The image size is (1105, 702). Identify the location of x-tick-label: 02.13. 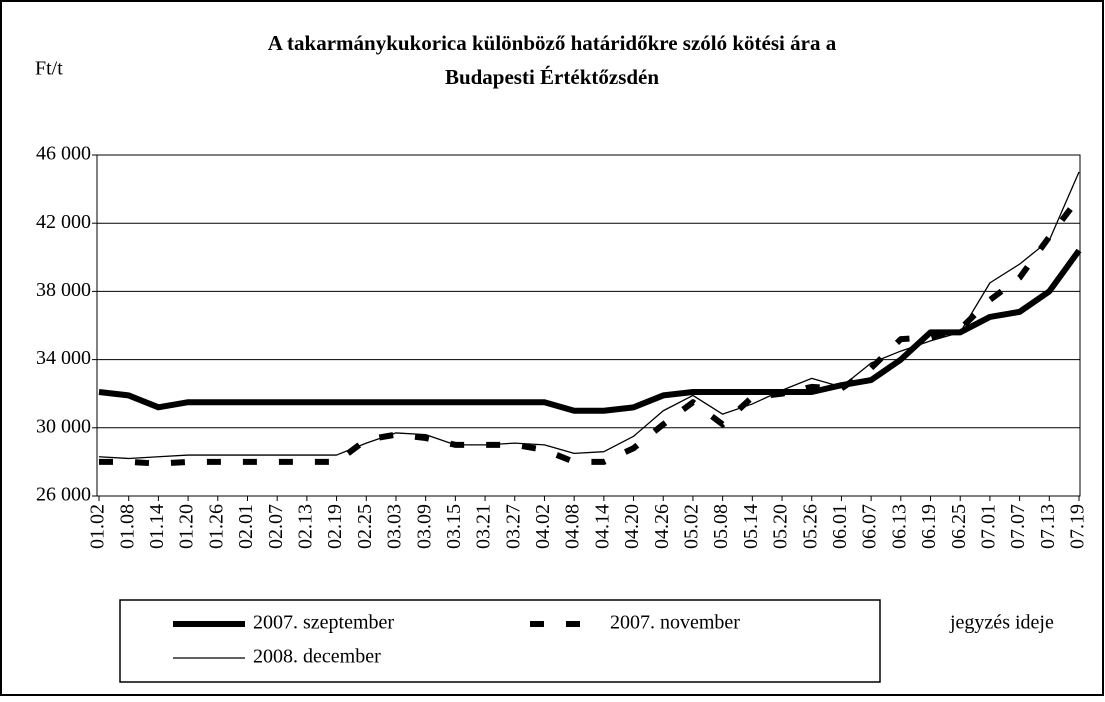
(305, 526).